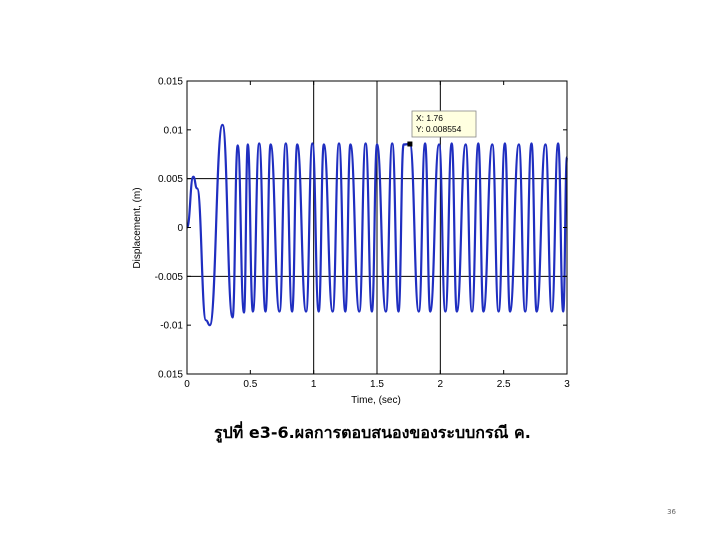  I want to click on y-tick-label: -0.005, so click(169, 277).